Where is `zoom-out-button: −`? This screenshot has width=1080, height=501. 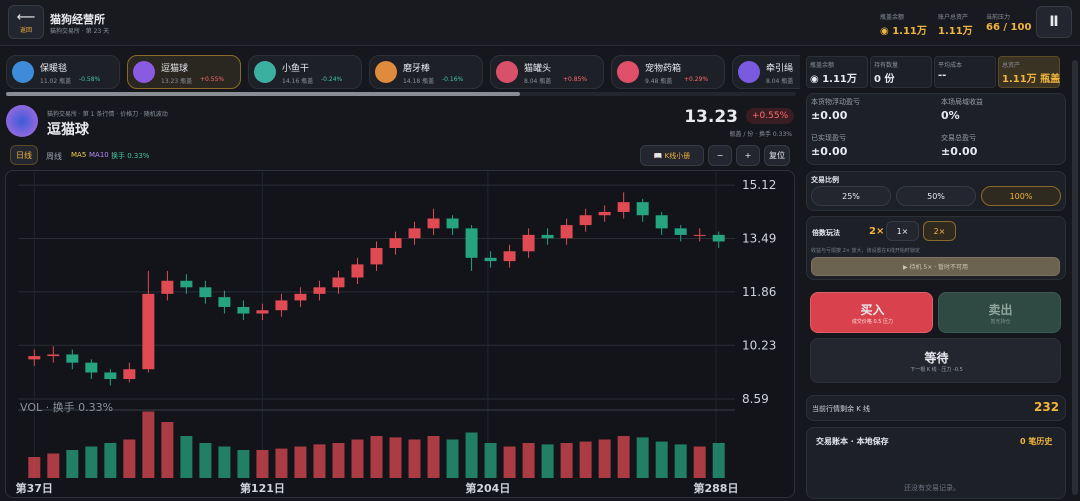
zoom-out-button: − is located at coordinates (720, 155).